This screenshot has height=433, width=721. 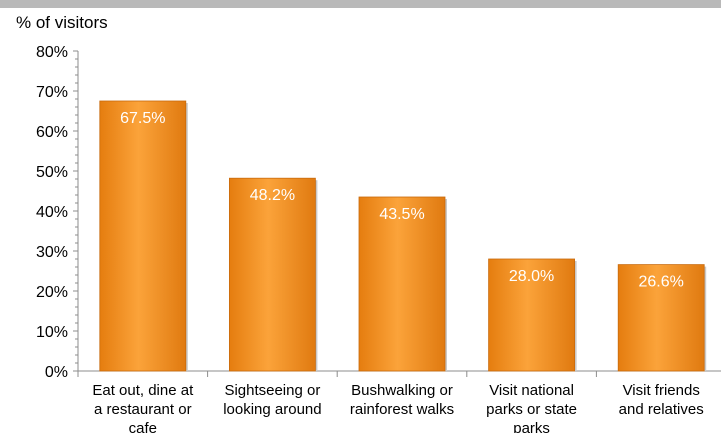 I want to click on category-label-line: Visit national, so click(x=531, y=390).